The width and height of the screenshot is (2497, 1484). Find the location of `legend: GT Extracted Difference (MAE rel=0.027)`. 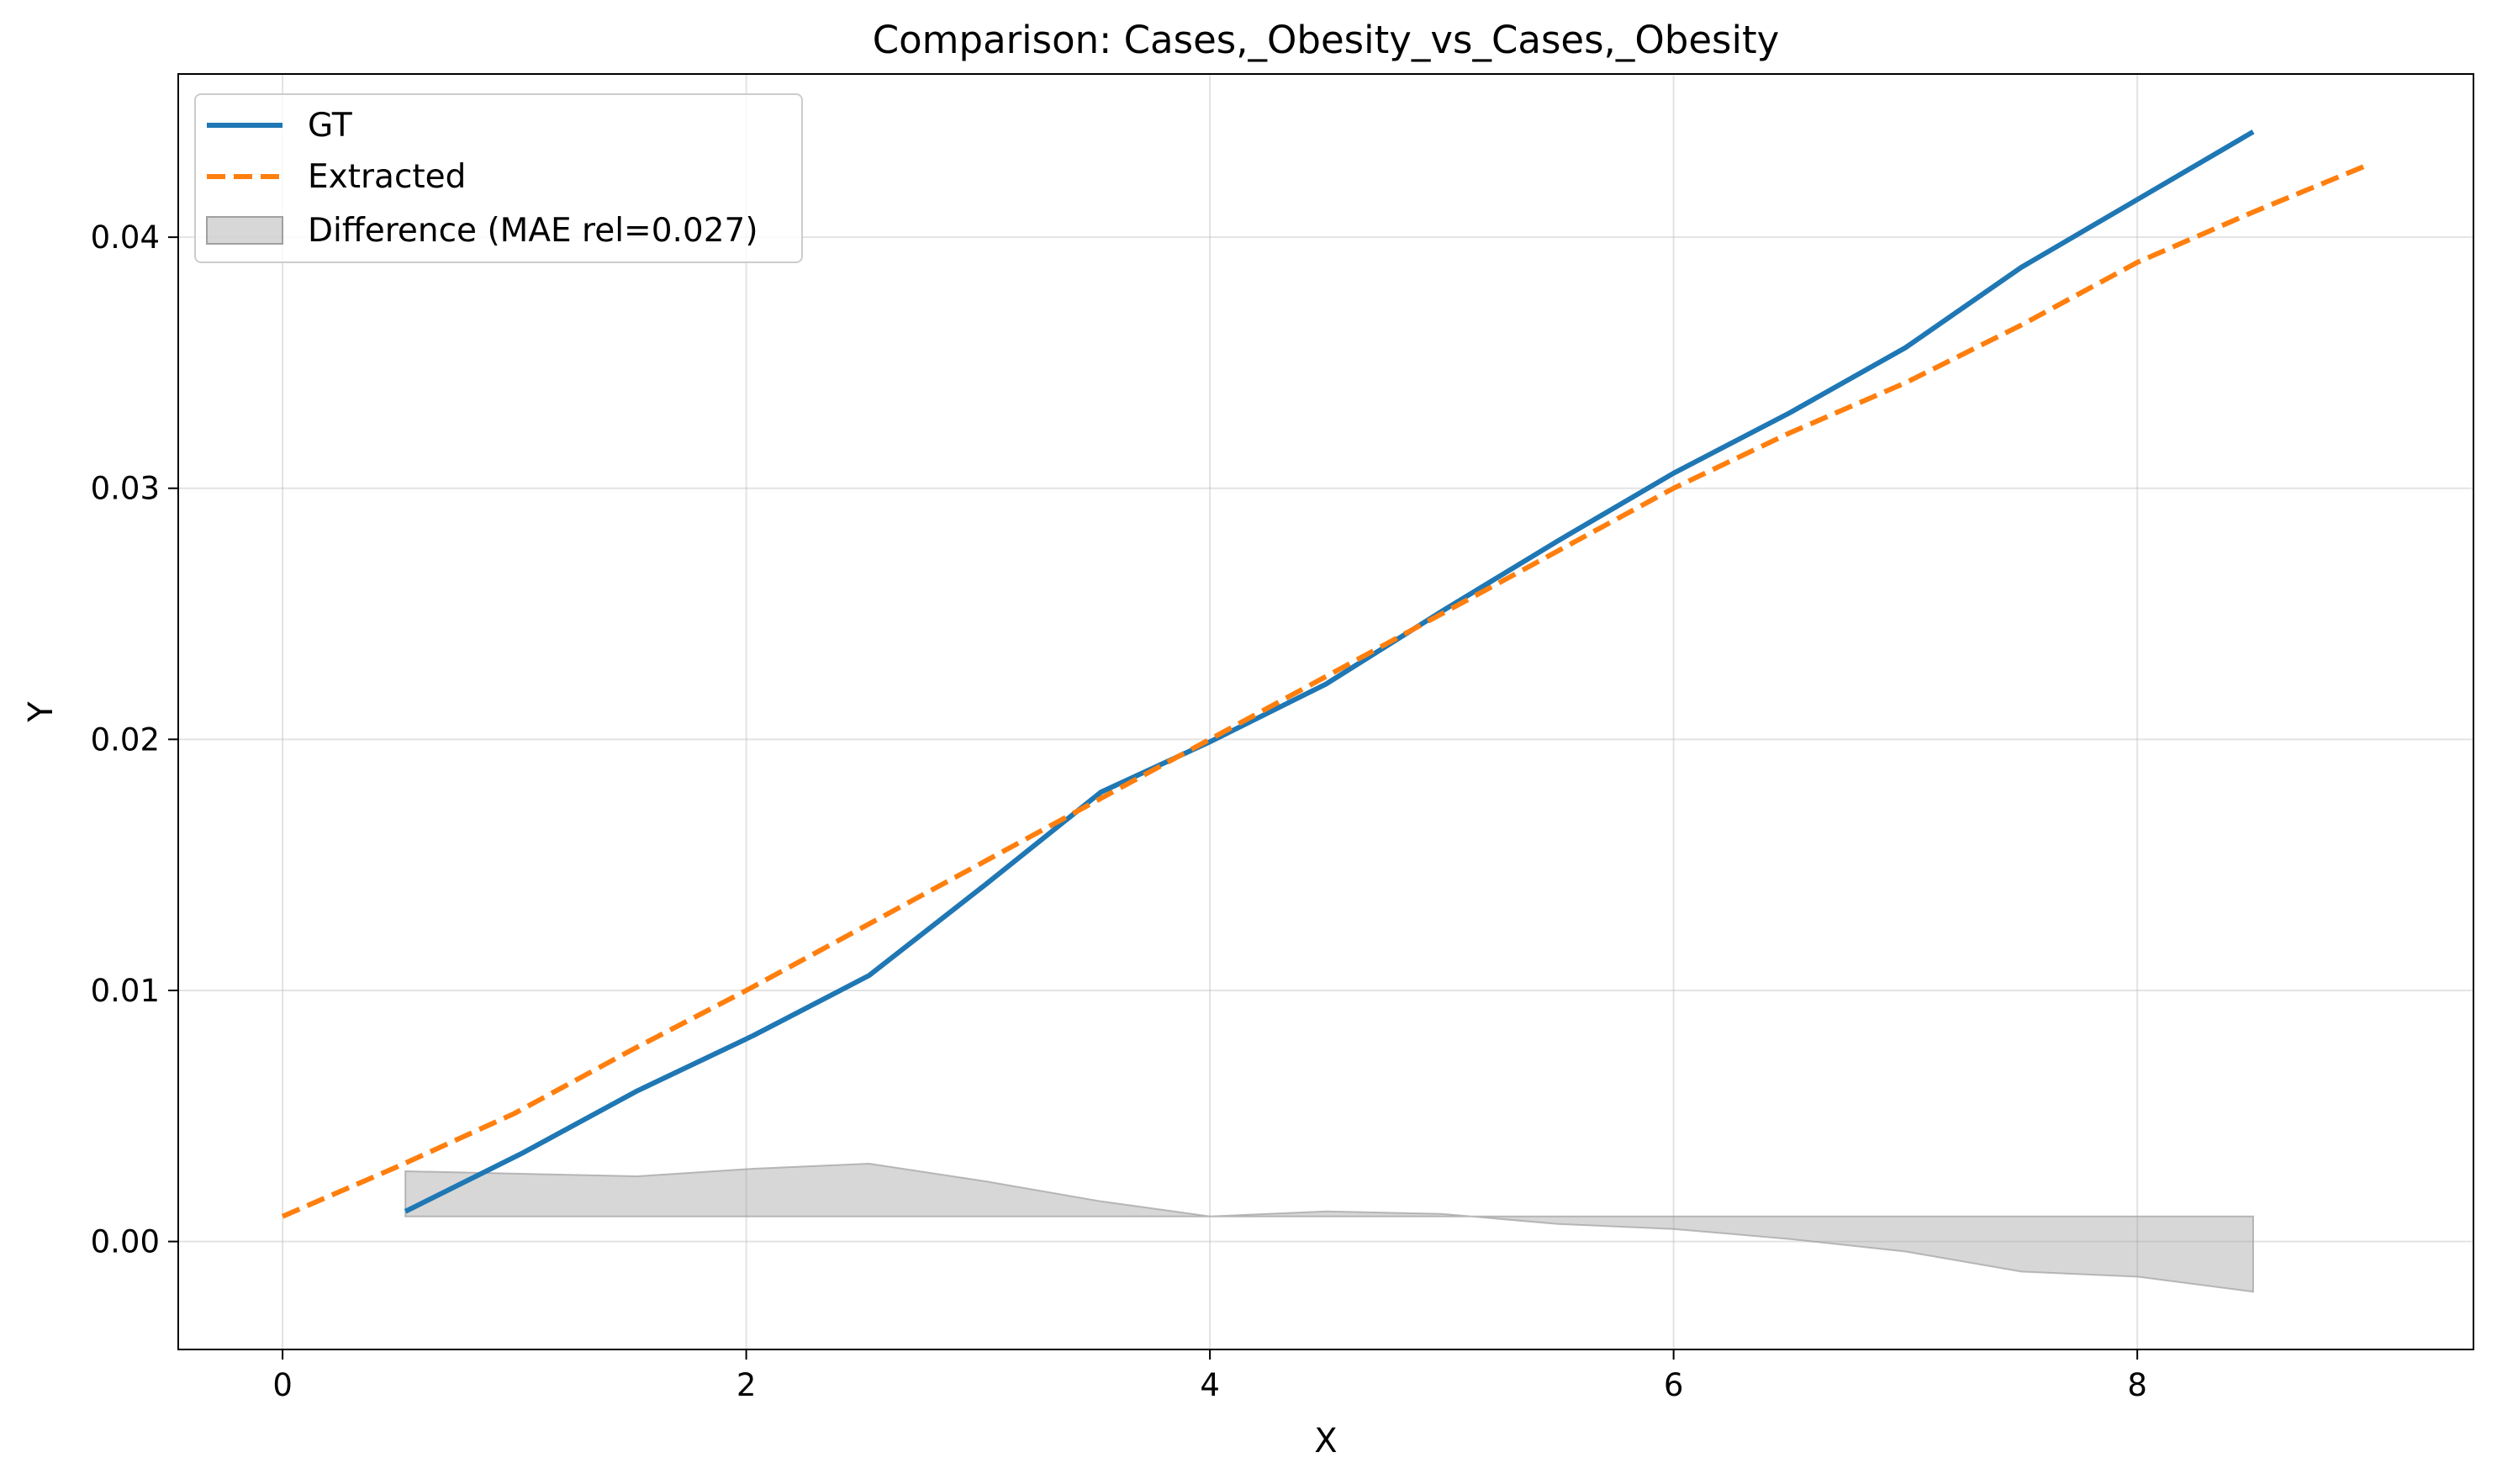

legend: GT Extracted Difference (MAE rel=0.027) is located at coordinates (499, 178).